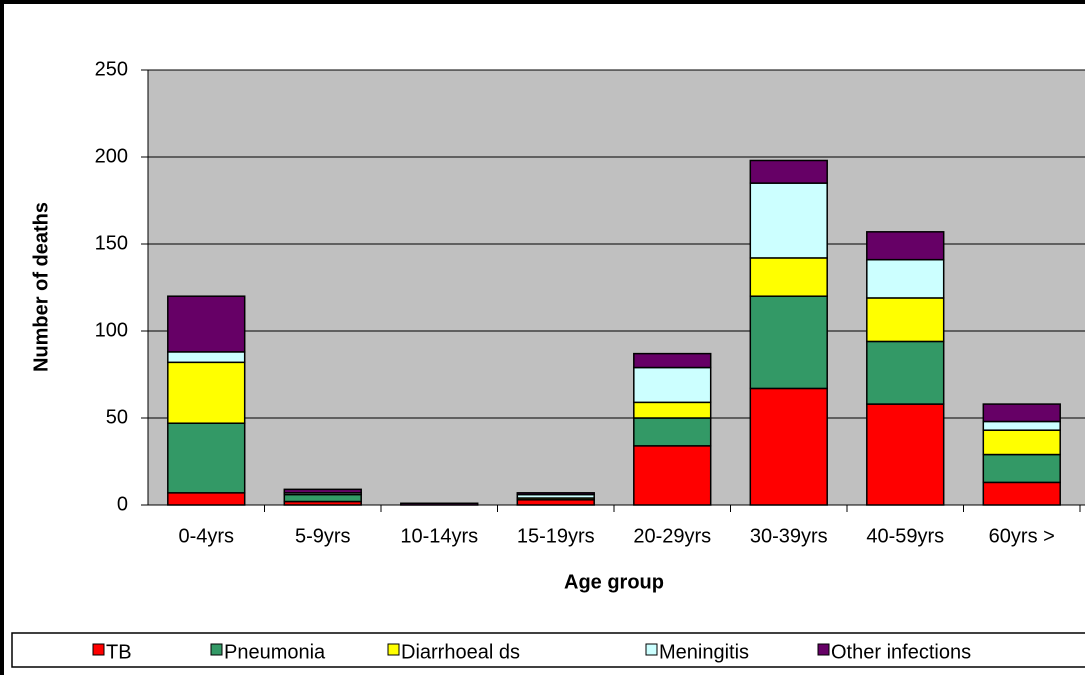 Image resolution: width=1085 pixels, height=675 pixels. I want to click on x-tick-label: 60yrs >, so click(1022, 536).